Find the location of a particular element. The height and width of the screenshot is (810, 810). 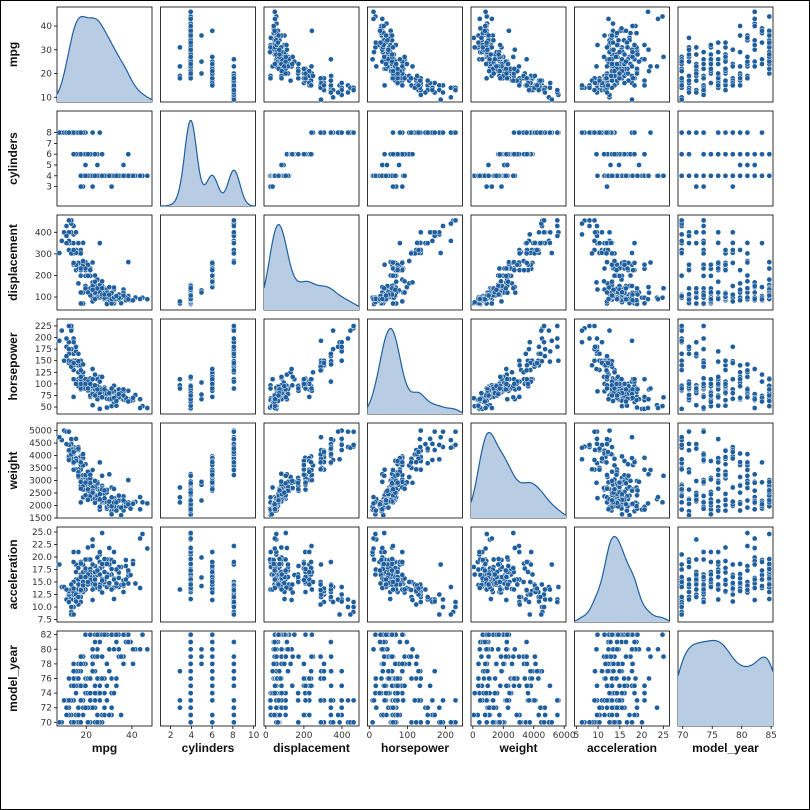

panel-displacement-vs-weight is located at coordinates (518, 262).